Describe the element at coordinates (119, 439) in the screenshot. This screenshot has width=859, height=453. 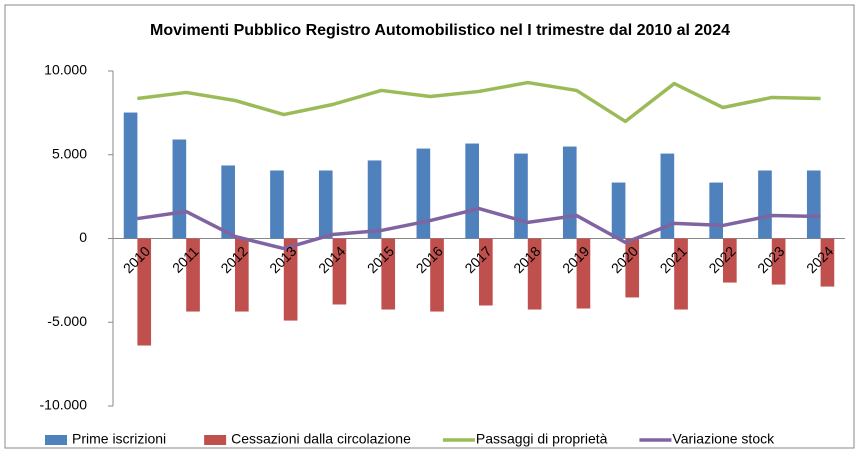
I see `legend-label: Prime iscrizioni` at that location.